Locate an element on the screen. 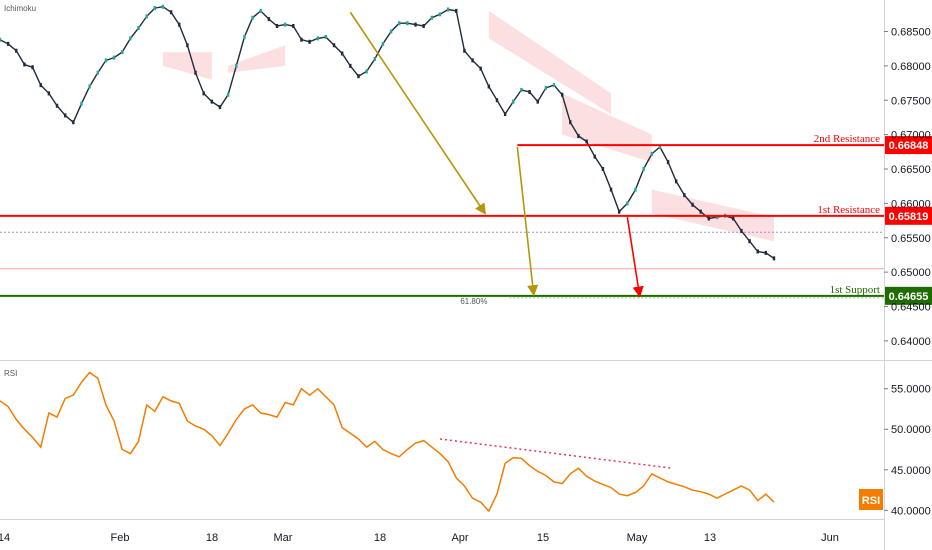 This screenshot has height=550, width=932. fib-label: 61.80% is located at coordinates (473, 301).